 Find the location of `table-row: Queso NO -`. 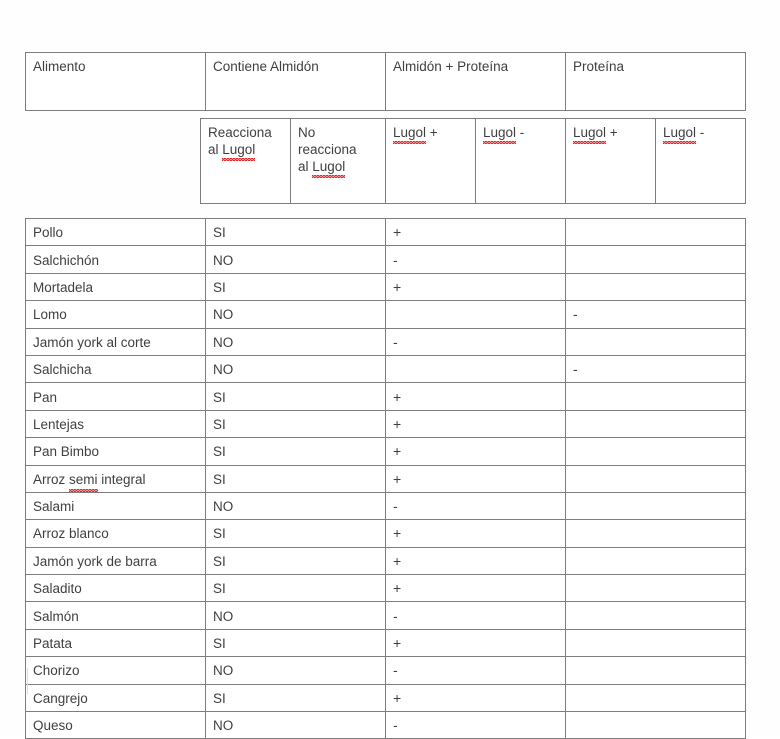

table-row: Queso NO - is located at coordinates (385, 725).